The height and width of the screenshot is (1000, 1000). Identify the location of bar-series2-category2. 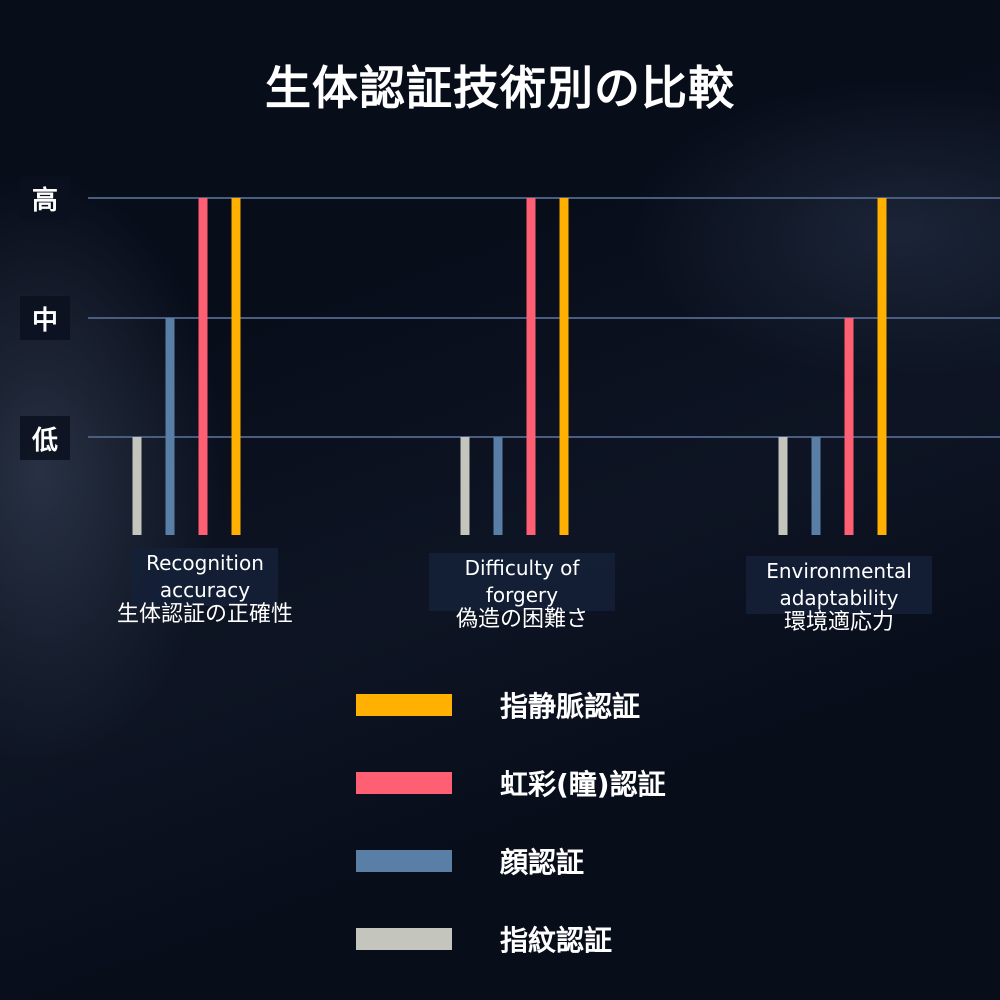
(498, 486).